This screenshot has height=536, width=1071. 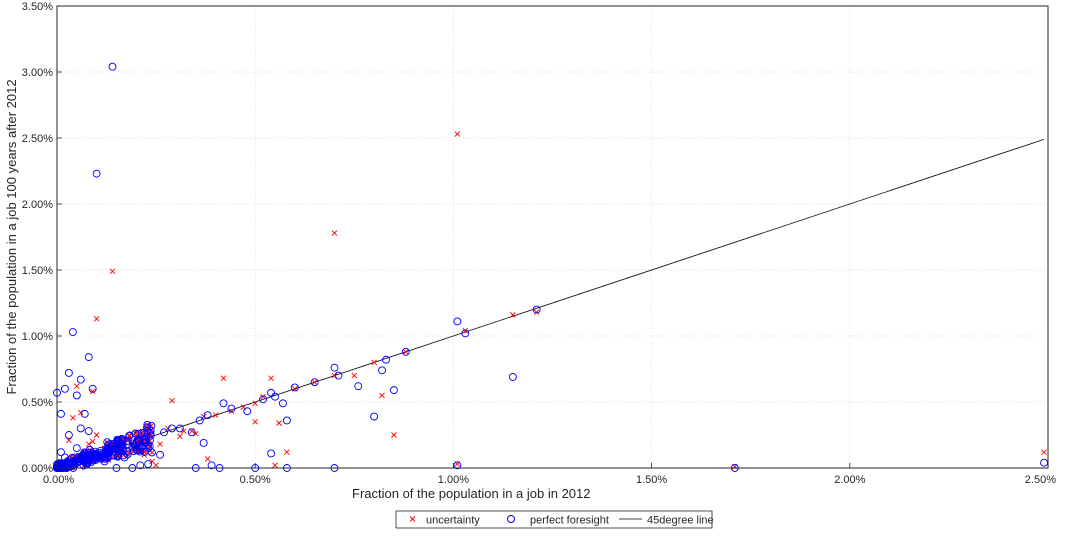 What do you see at coordinates (849, 480) in the screenshot?
I see `x-tick-label: 2.00%` at bounding box center [849, 480].